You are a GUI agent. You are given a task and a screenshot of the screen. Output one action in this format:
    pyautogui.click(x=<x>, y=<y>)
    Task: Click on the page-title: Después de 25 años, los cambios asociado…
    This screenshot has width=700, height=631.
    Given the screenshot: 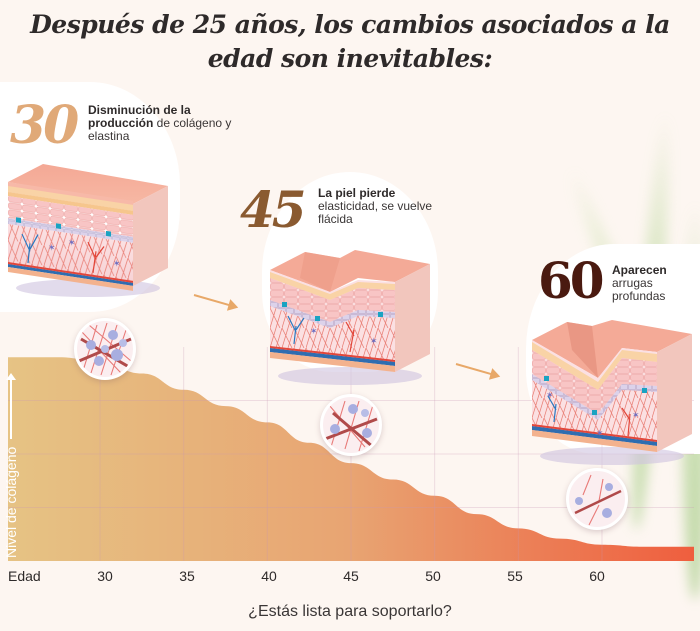 What is the action you would take?
    pyautogui.click(x=350, y=41)
    